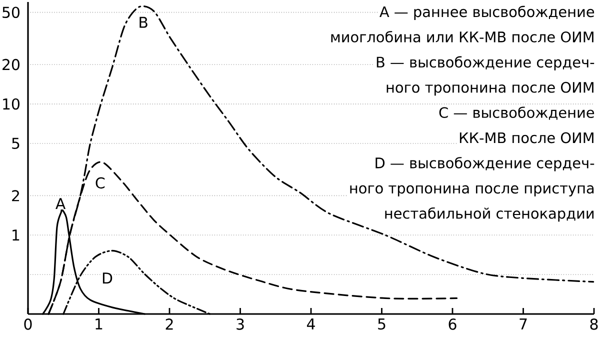  What do you see at coordinates (240, 324) in the screenshot?
I see `x-tick-label: 3` at bounding box center [240, 324].